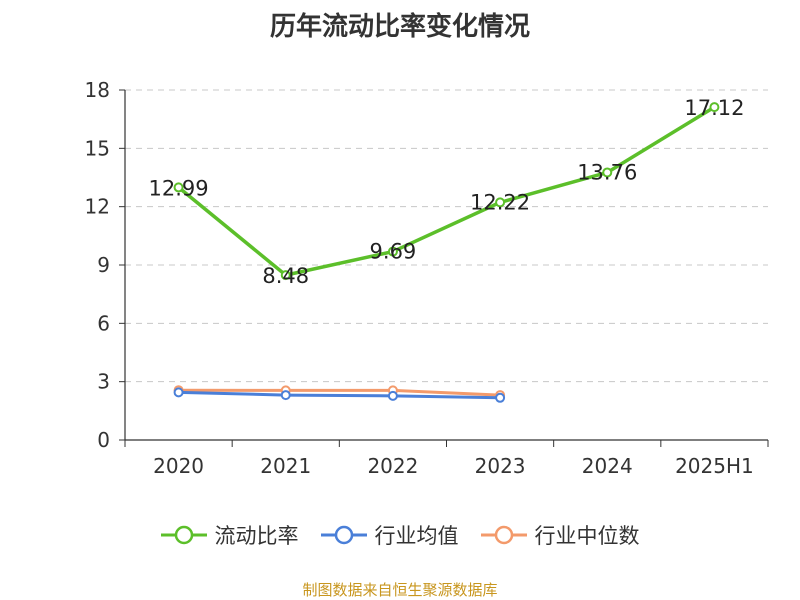  I want to click on x-tick-label: 2023, so click(500, 466).